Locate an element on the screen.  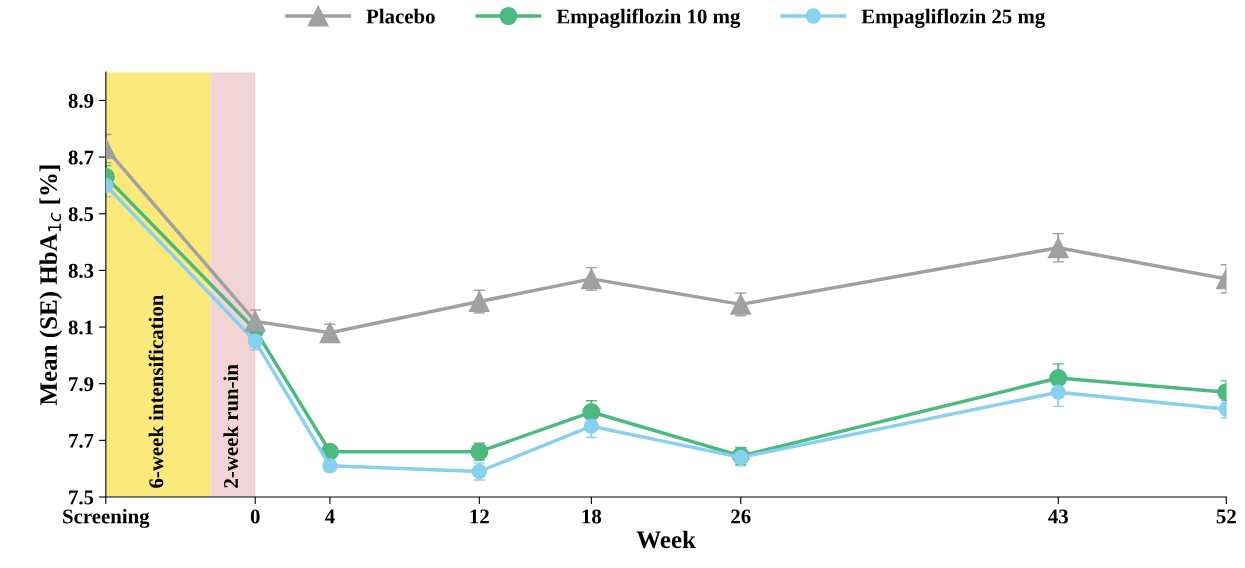
y-tick-label: 7.9 is located at coordinates (81, 384).